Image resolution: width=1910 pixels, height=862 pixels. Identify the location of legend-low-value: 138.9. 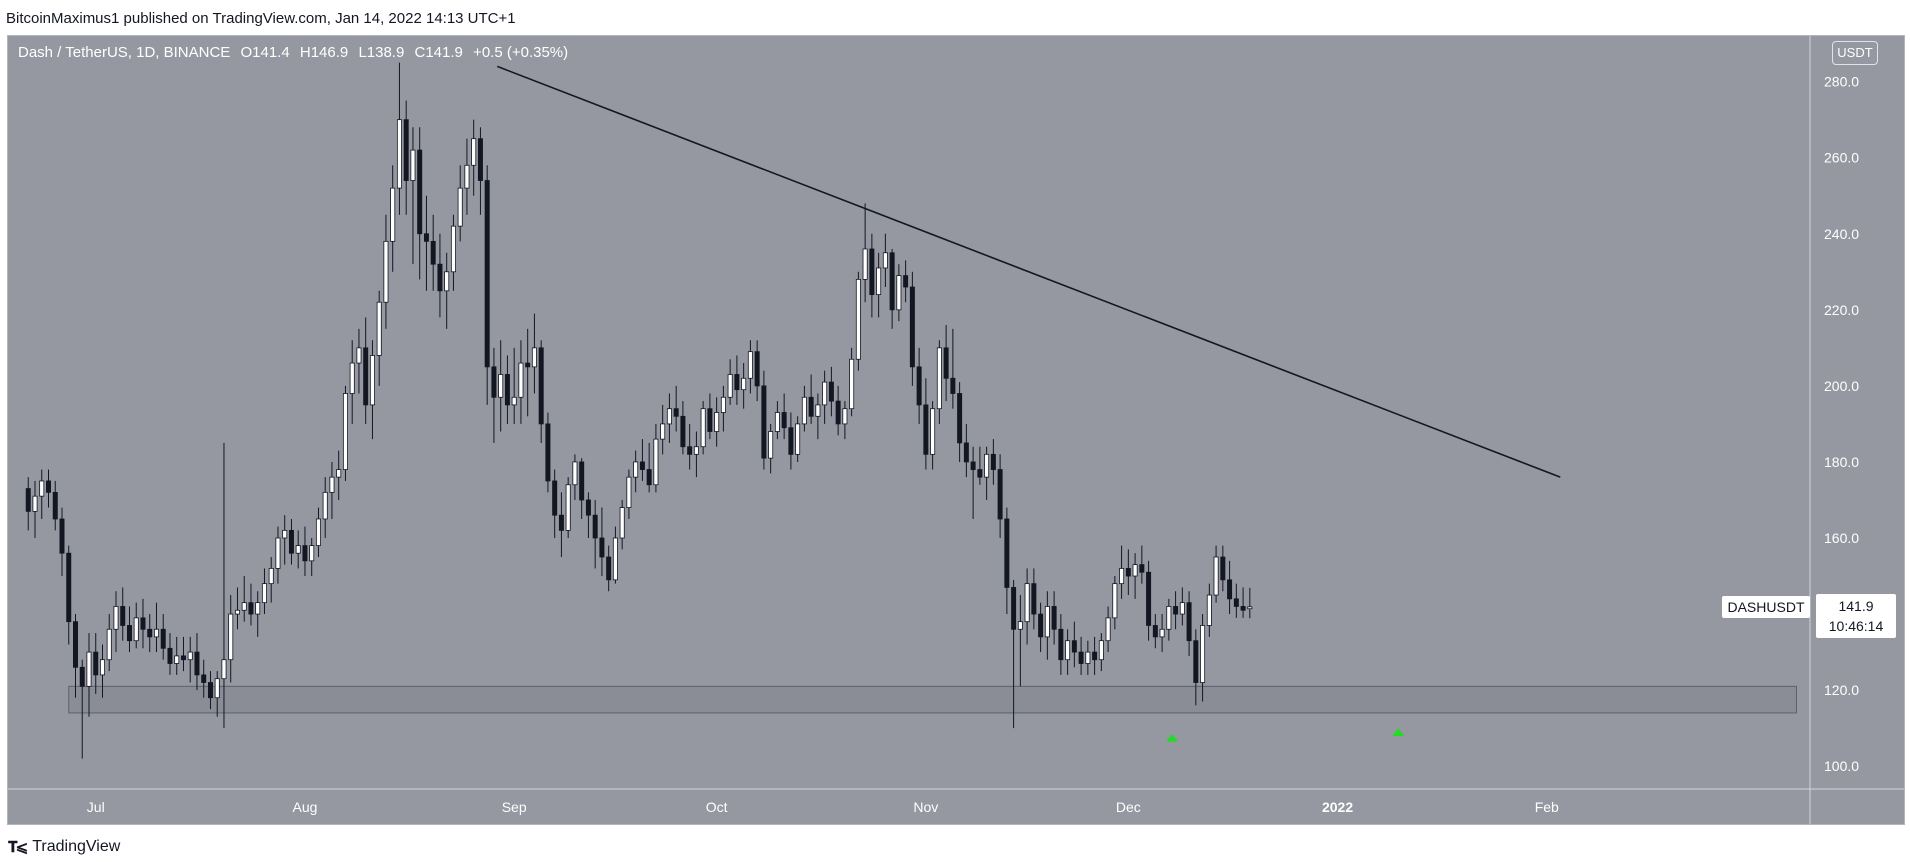
(385, 52).